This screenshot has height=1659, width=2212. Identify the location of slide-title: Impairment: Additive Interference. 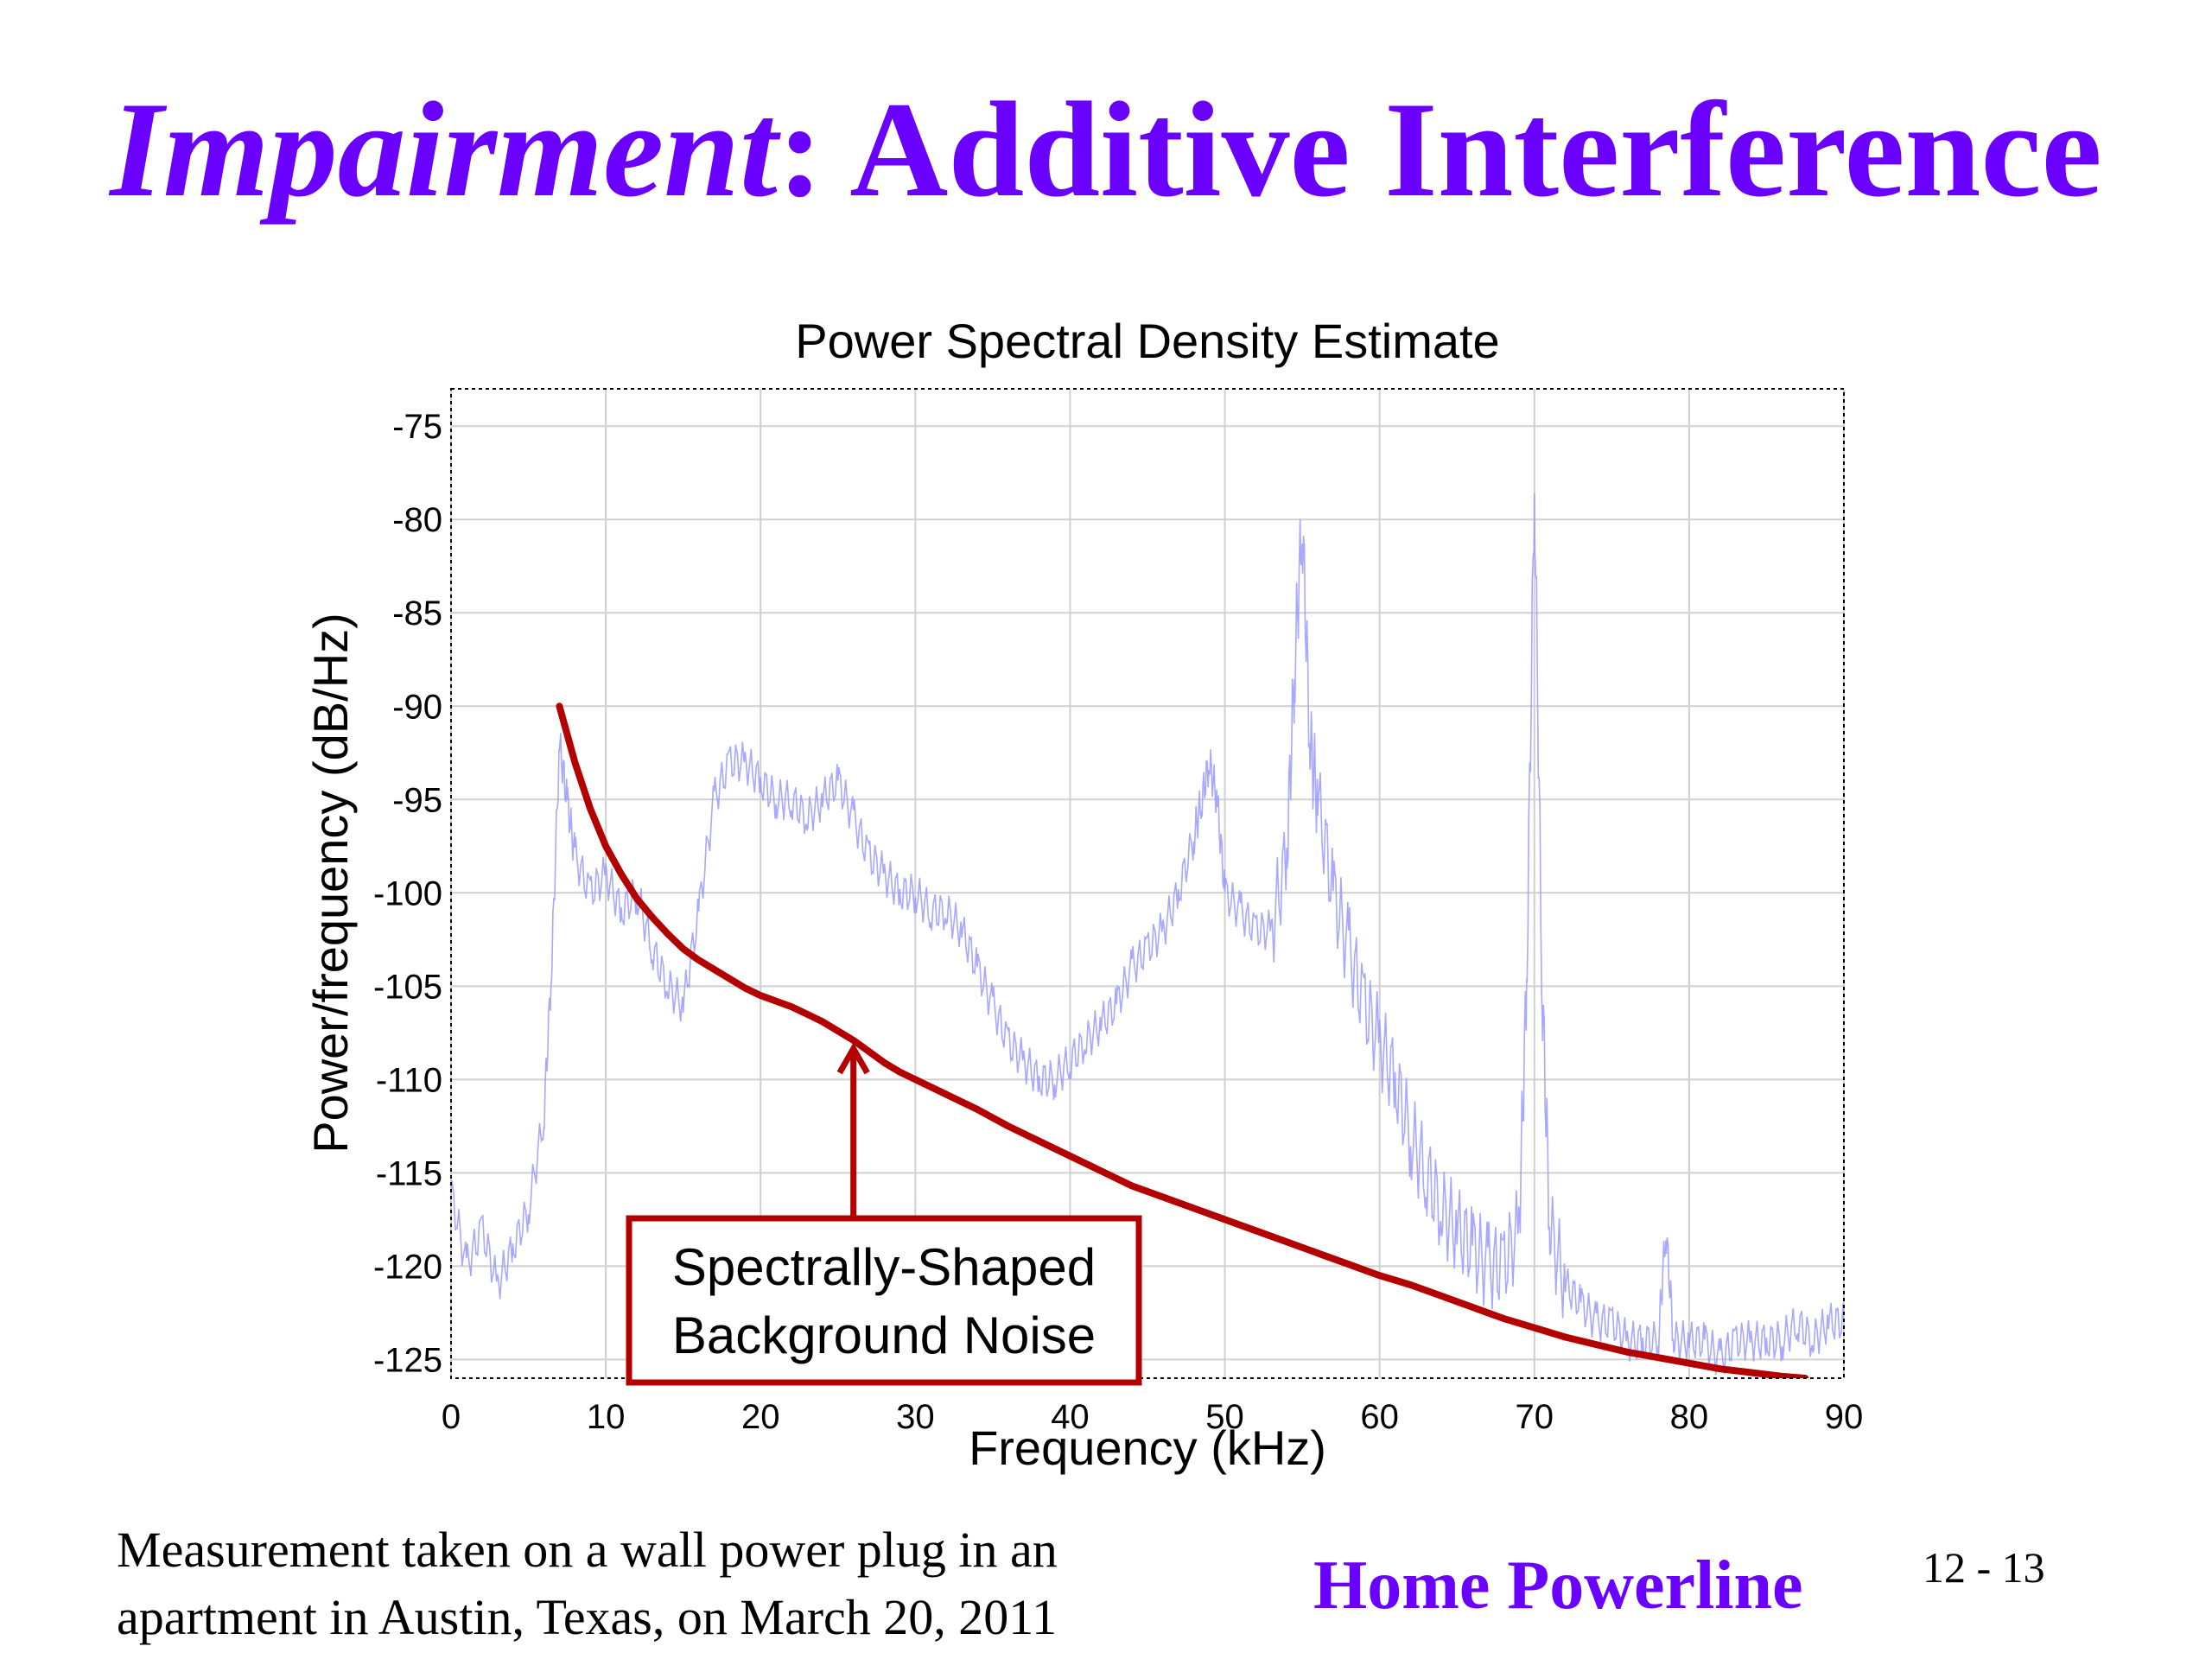
(1106, 150).